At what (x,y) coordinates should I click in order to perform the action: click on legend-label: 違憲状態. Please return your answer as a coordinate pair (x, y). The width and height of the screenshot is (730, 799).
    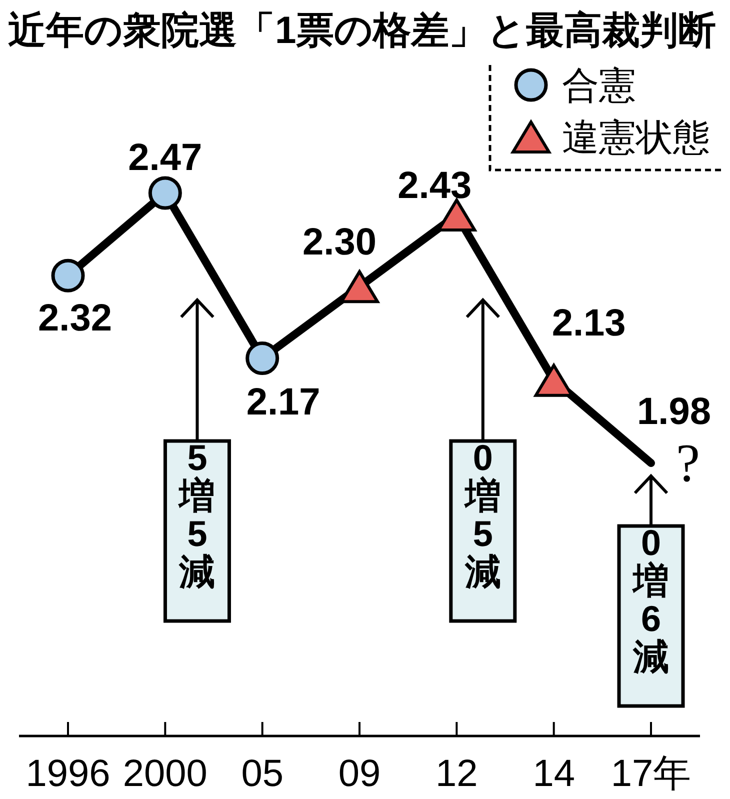
    Looking at the image, I should click on (636, 137).